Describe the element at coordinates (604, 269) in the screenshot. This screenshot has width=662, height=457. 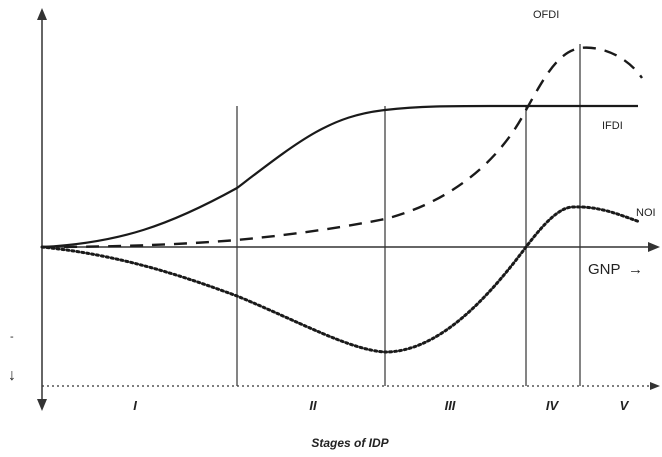
I see `gnp-label: GNP` at that location.